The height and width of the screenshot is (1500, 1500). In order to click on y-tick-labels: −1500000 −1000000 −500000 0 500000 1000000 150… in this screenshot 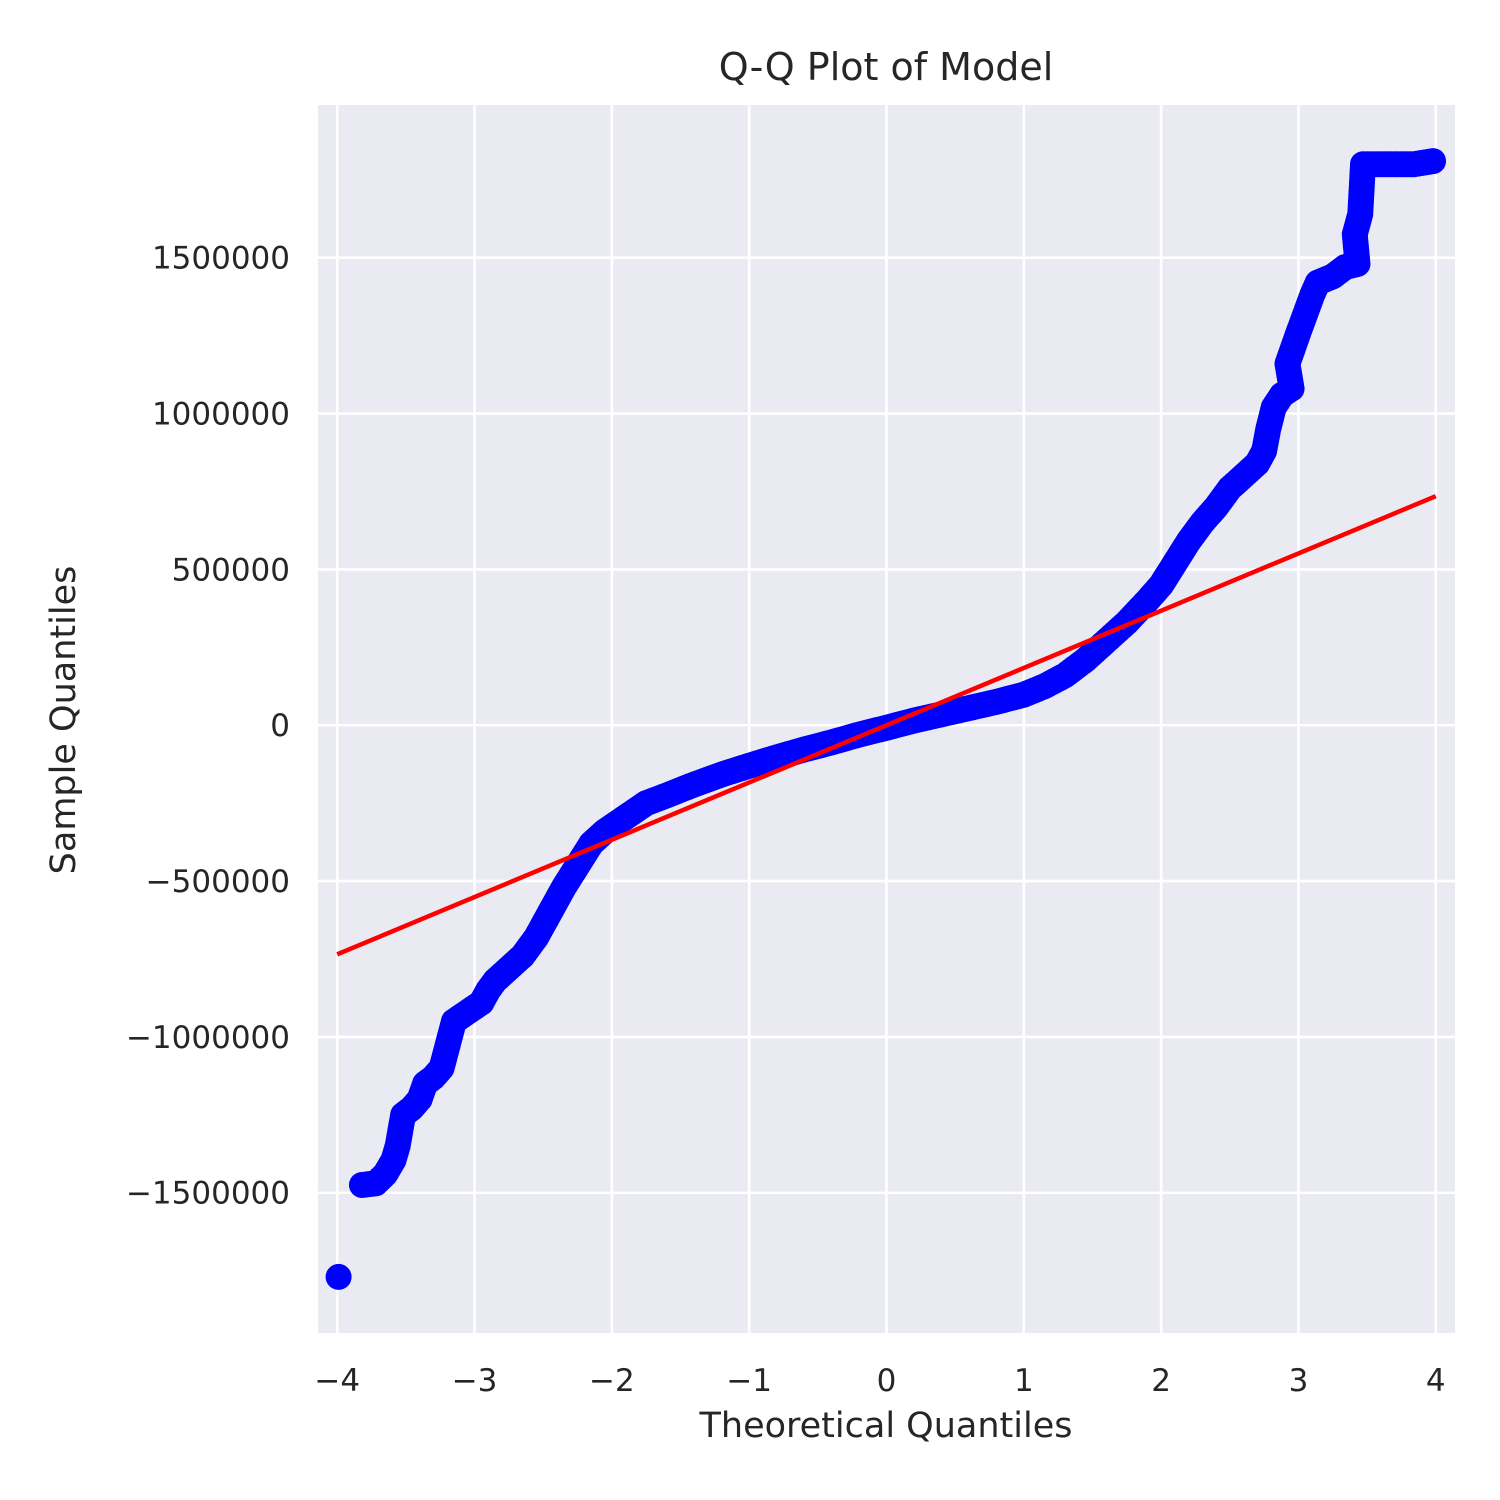, I will do `click(208, 726)`.